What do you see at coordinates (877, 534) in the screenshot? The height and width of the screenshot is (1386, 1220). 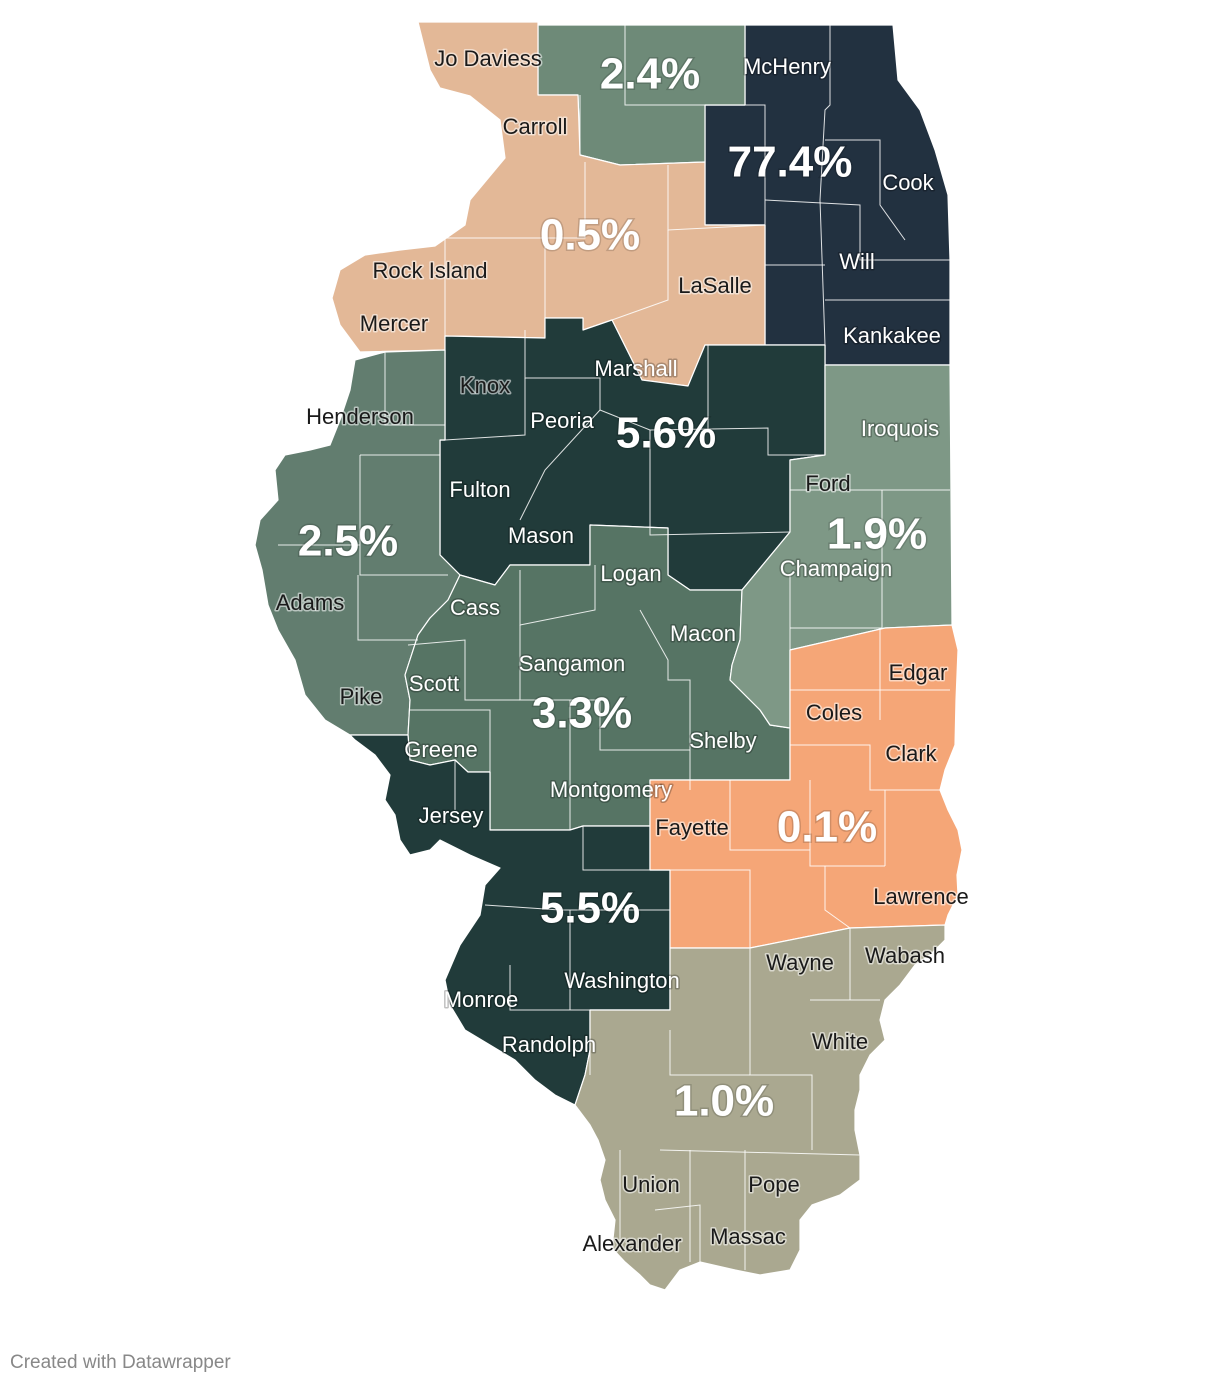 I see `region-share-east-central: 1.9%` at bounding box center [877, 534].